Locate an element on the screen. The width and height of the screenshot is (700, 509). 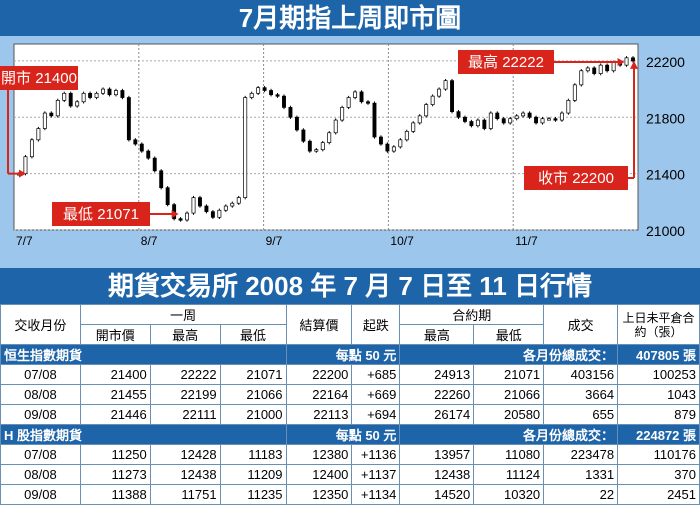
change-cell: +1134 is located at coordinates (376, 494).